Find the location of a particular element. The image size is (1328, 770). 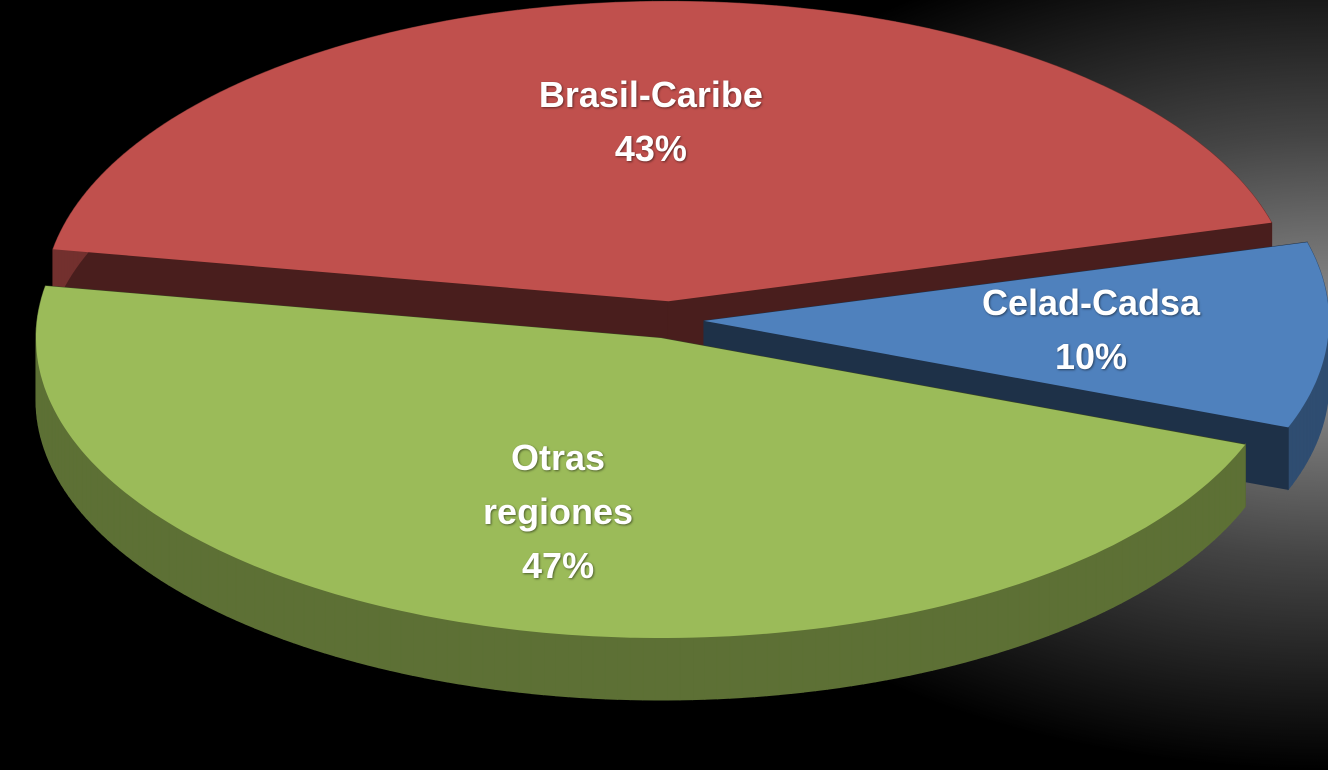

value-label: 10% is located at coordinates (1091, 356).